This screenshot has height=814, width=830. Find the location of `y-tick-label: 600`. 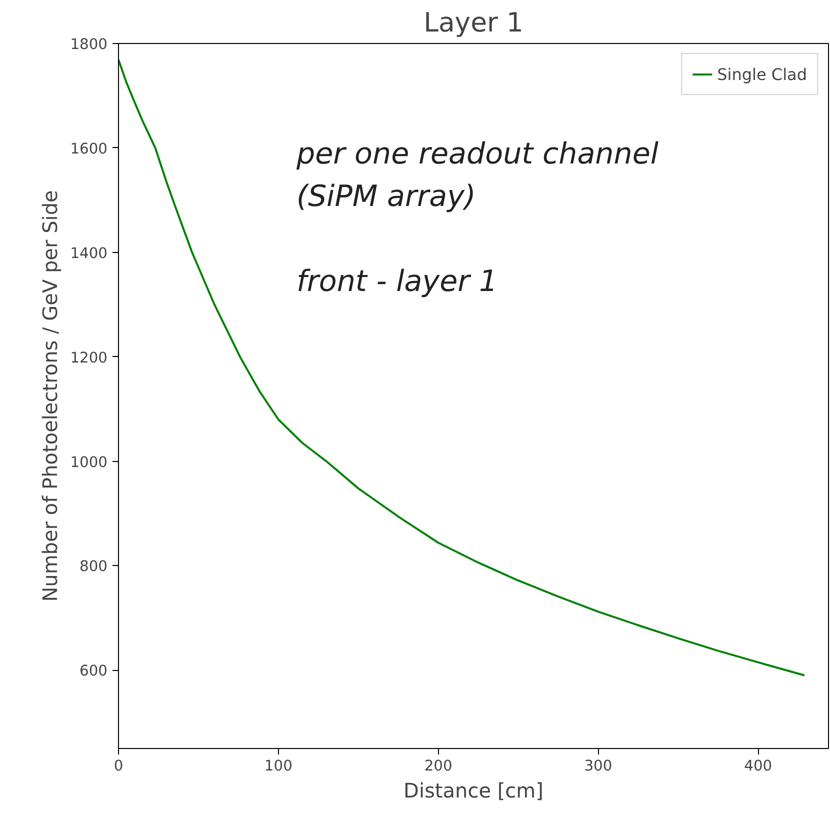

y-tick-label: 600 is located at coordinates (94, 671).